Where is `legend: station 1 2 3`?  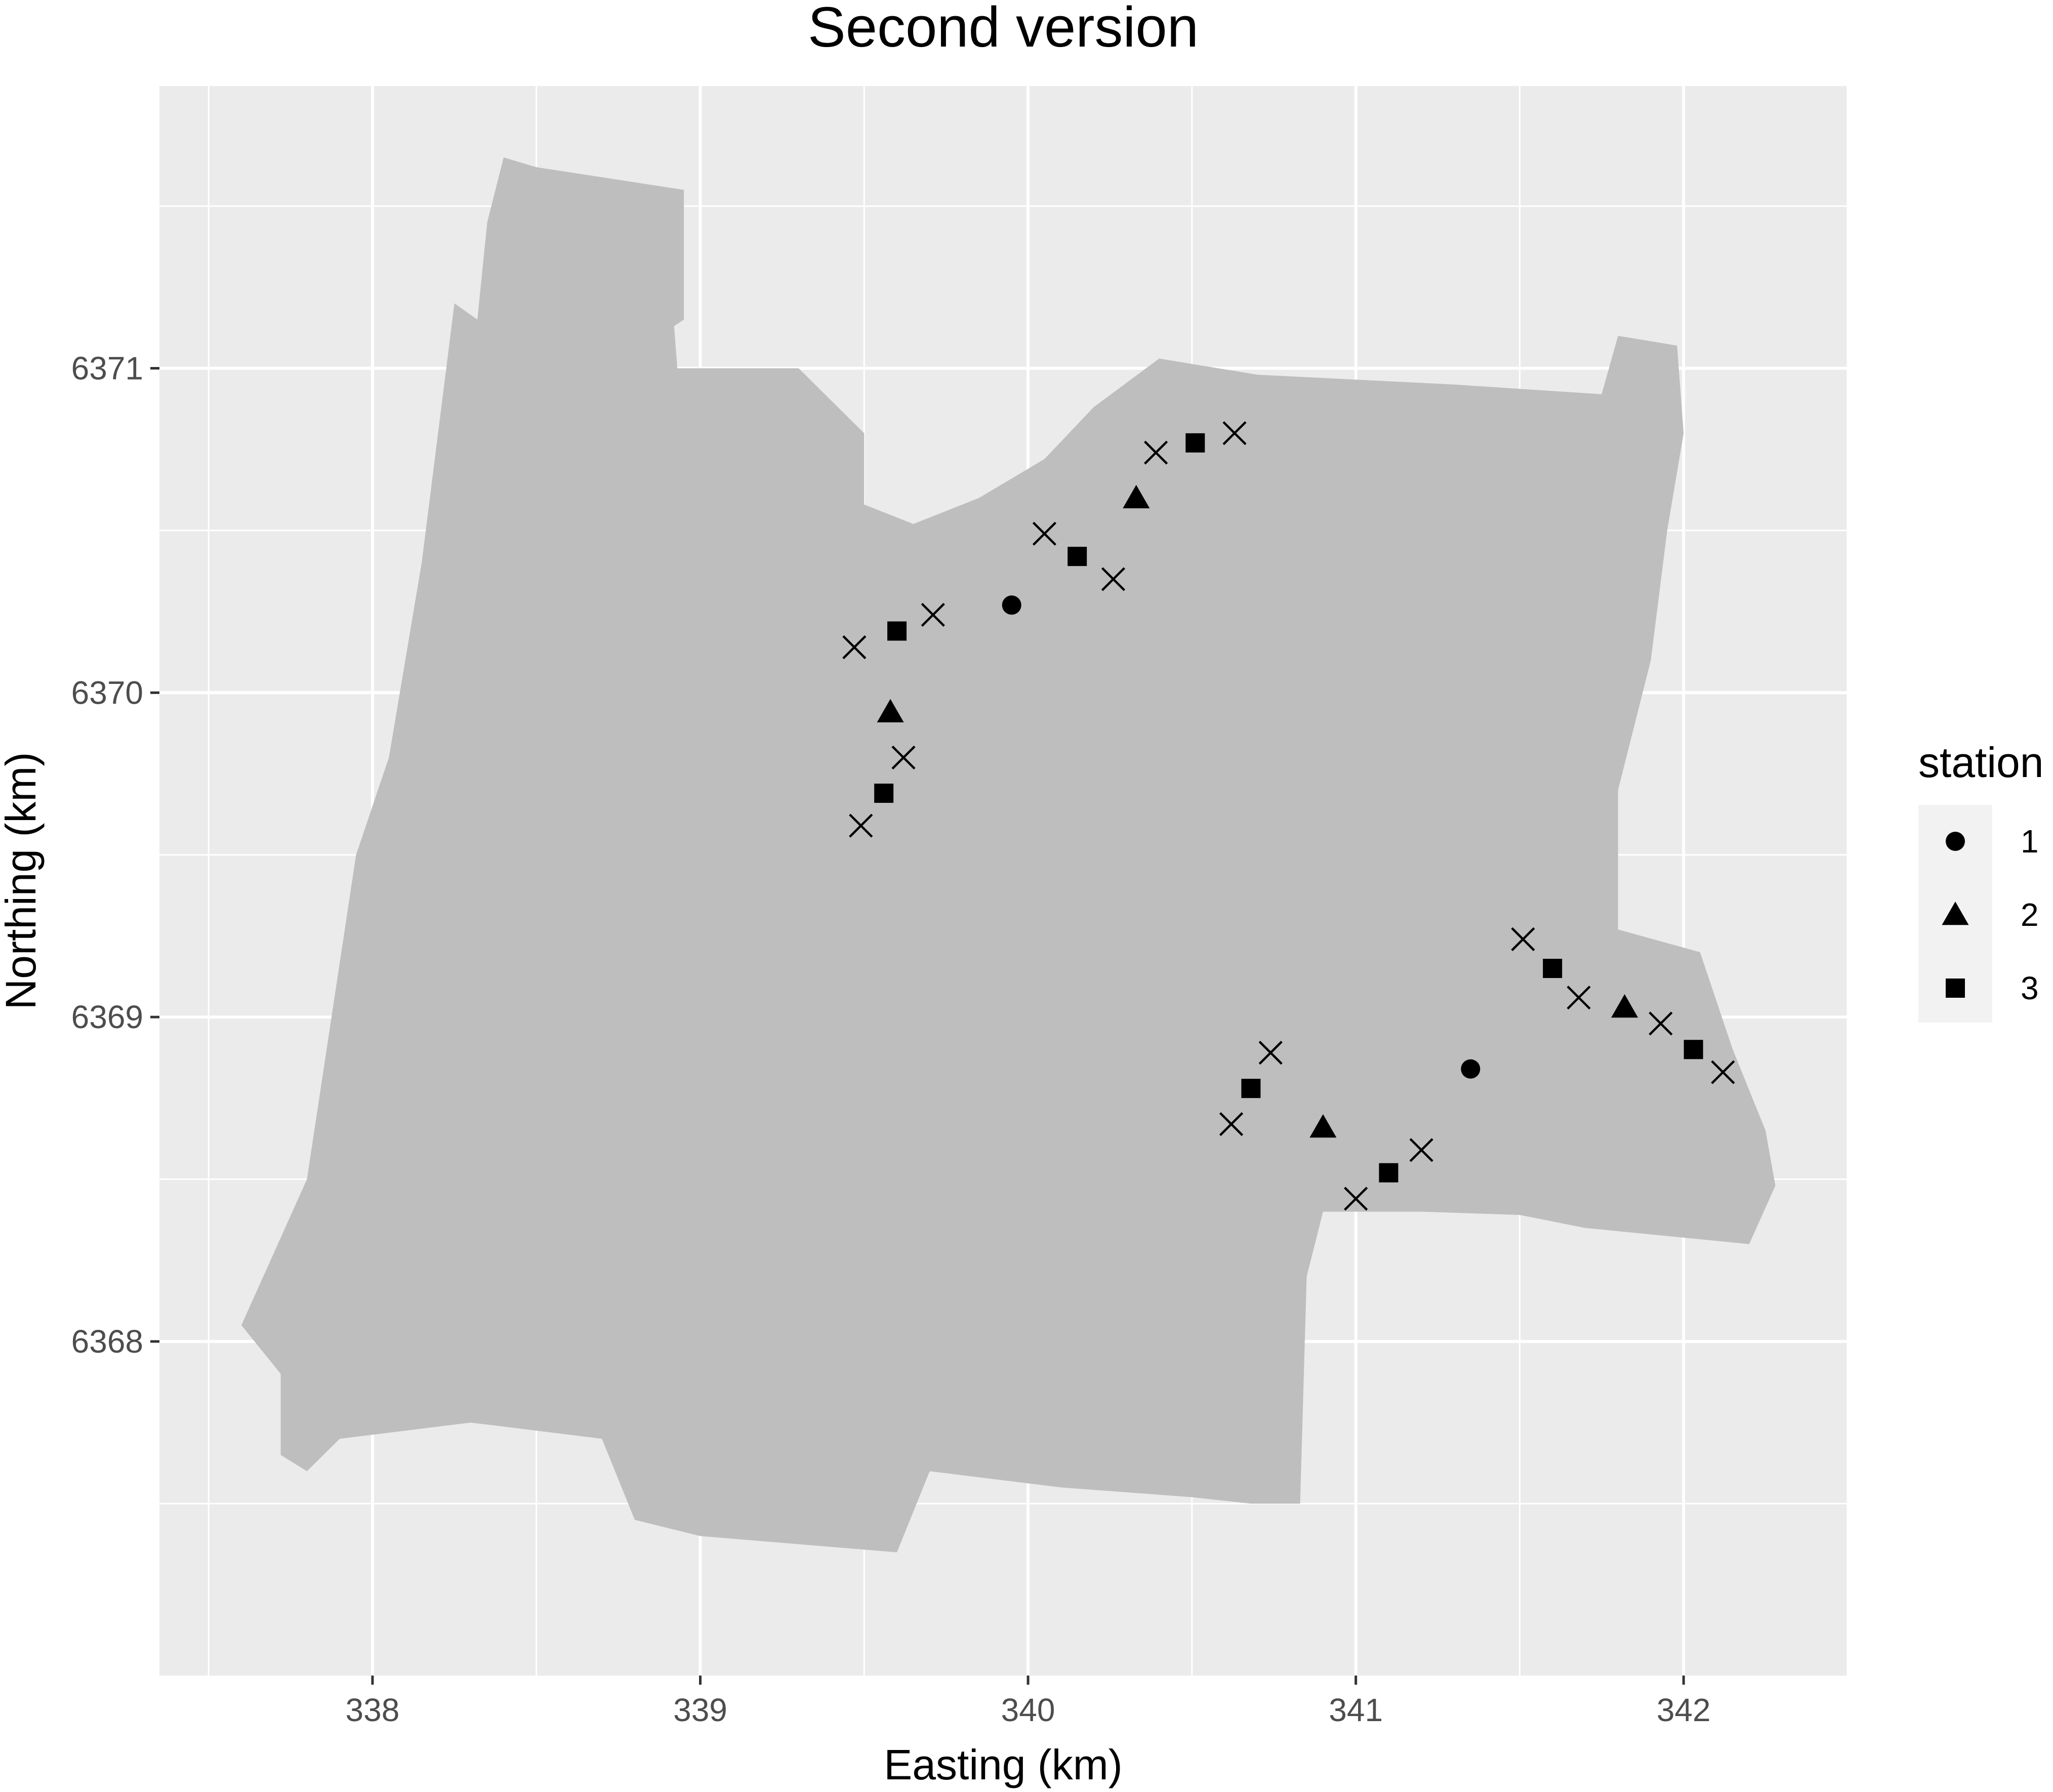 legend: station 1 2 3 is located at coordinates (1981, 881).